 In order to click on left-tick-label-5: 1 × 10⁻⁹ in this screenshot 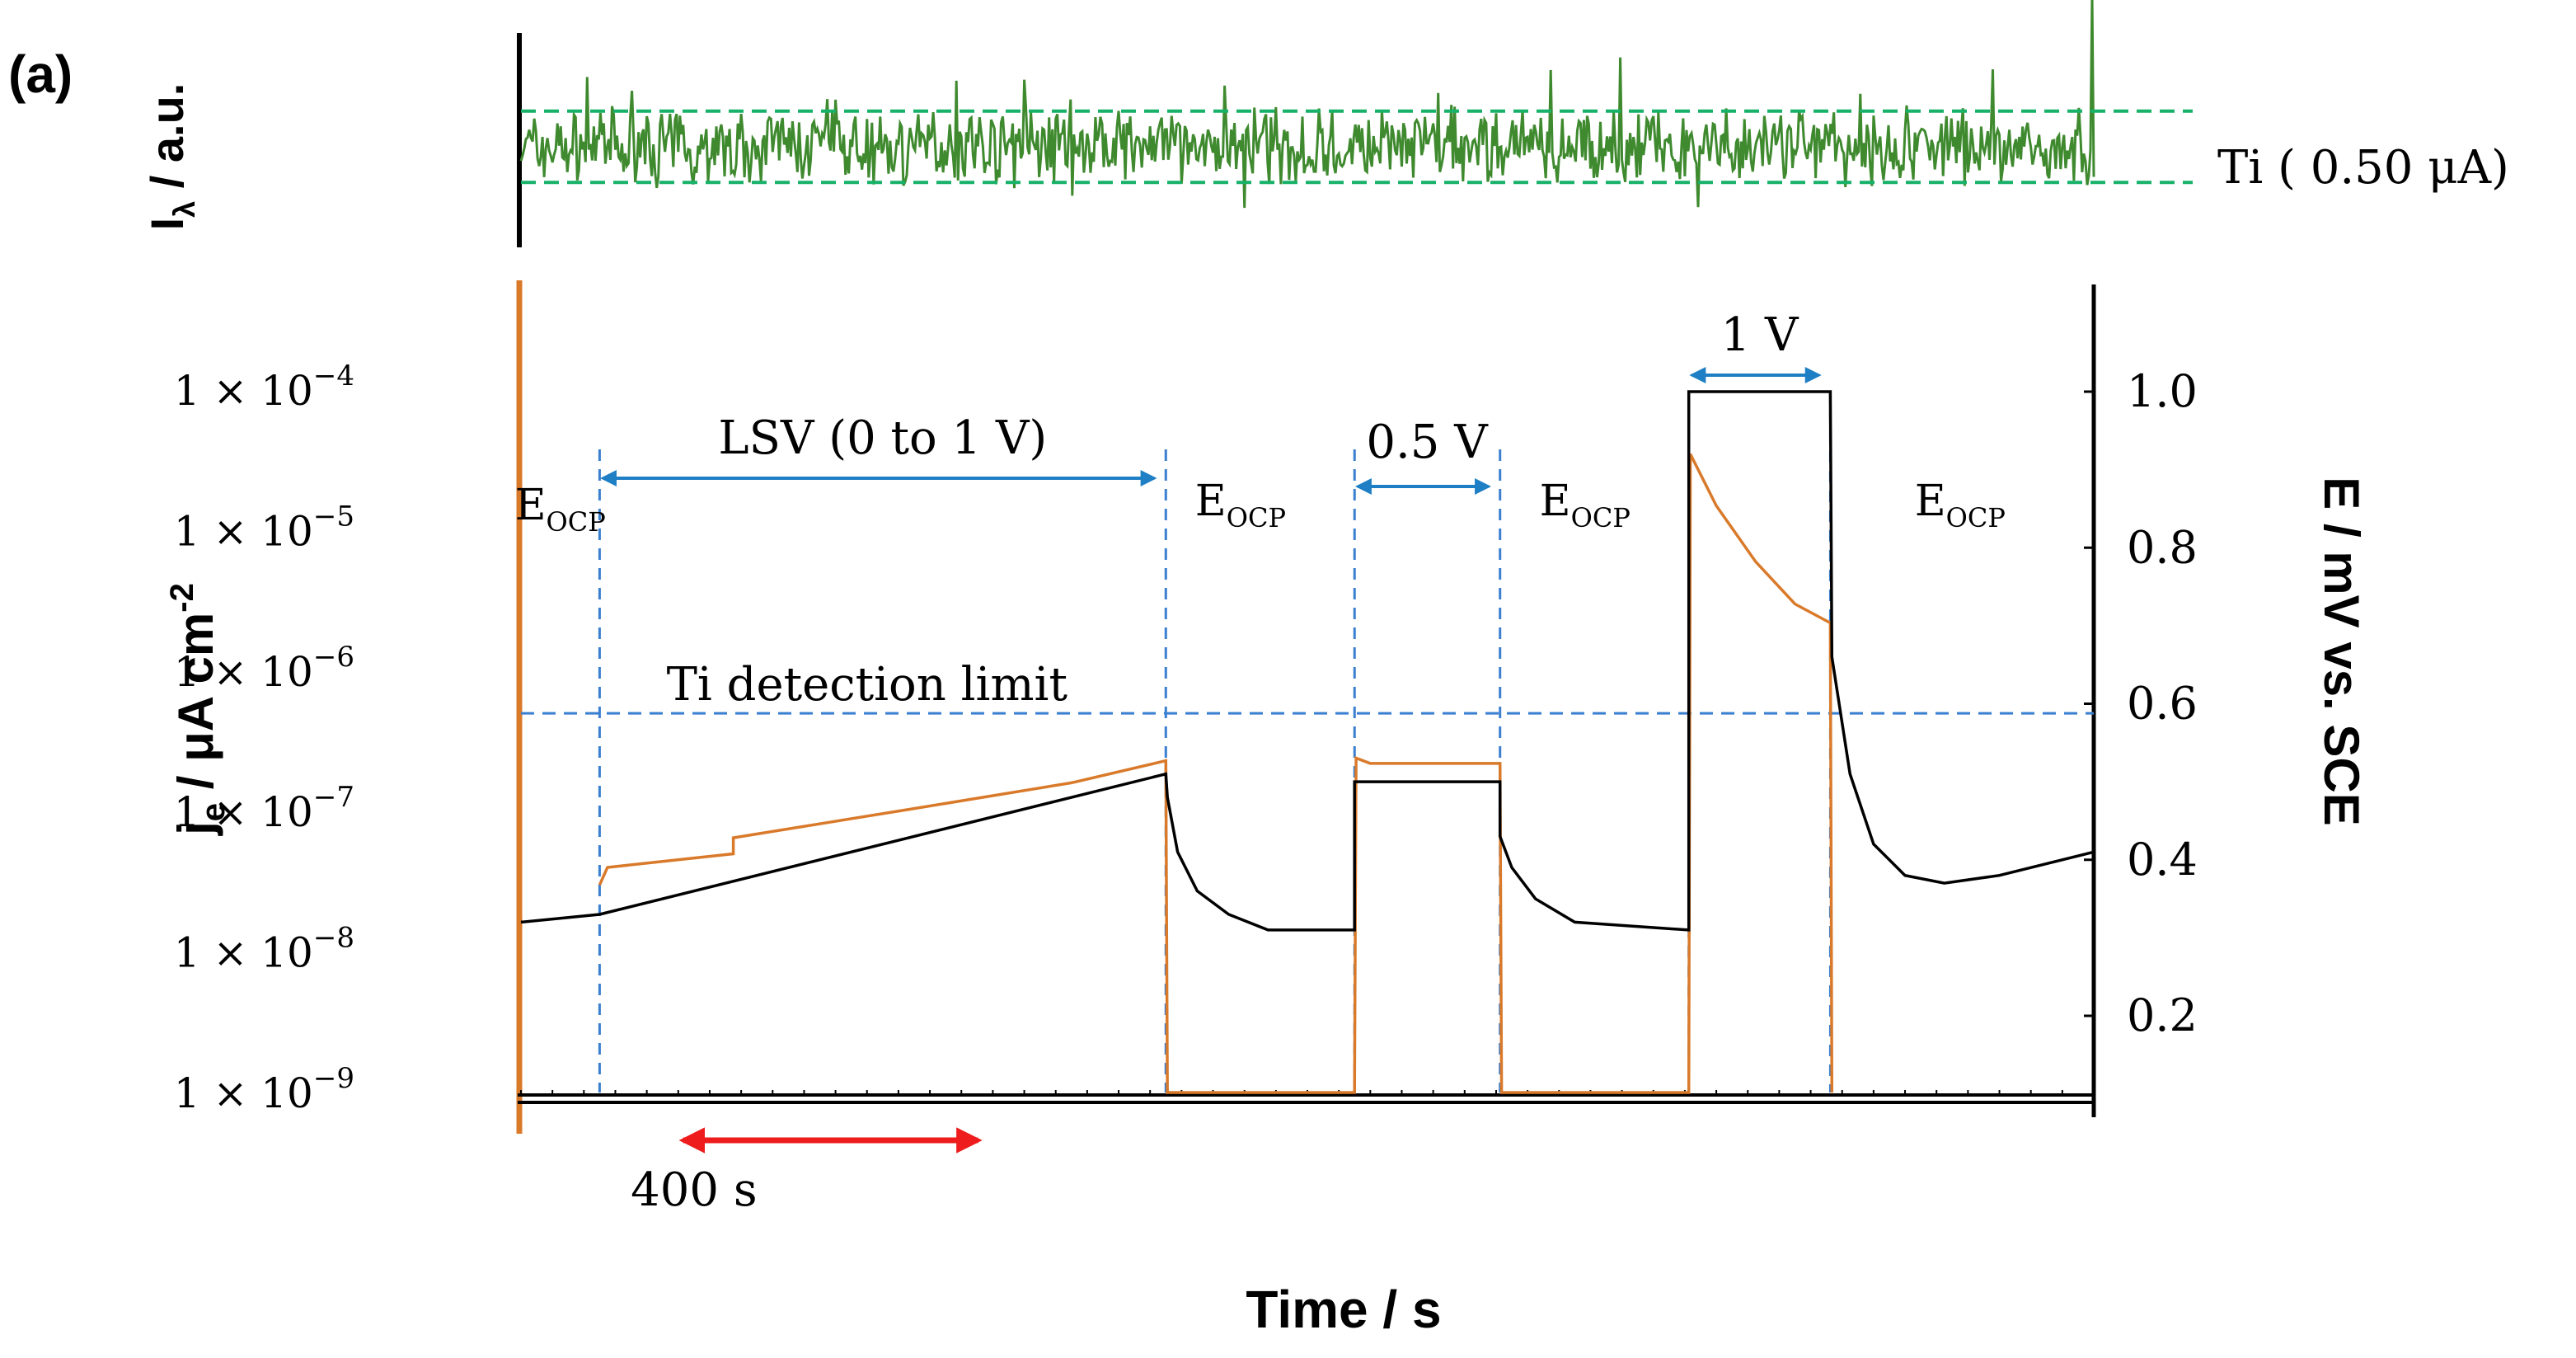, I will do `click(264, 1089)`.